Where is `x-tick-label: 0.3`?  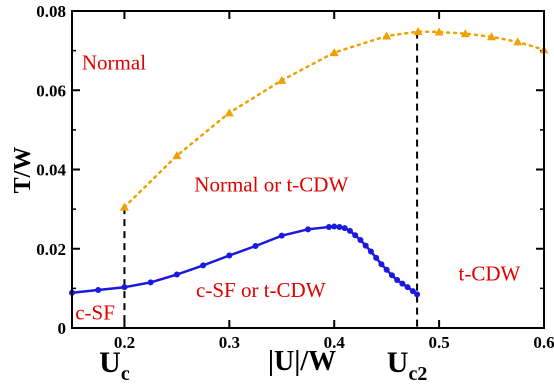
x-tick-label: 0.3 is located at coordinates (229, 342).